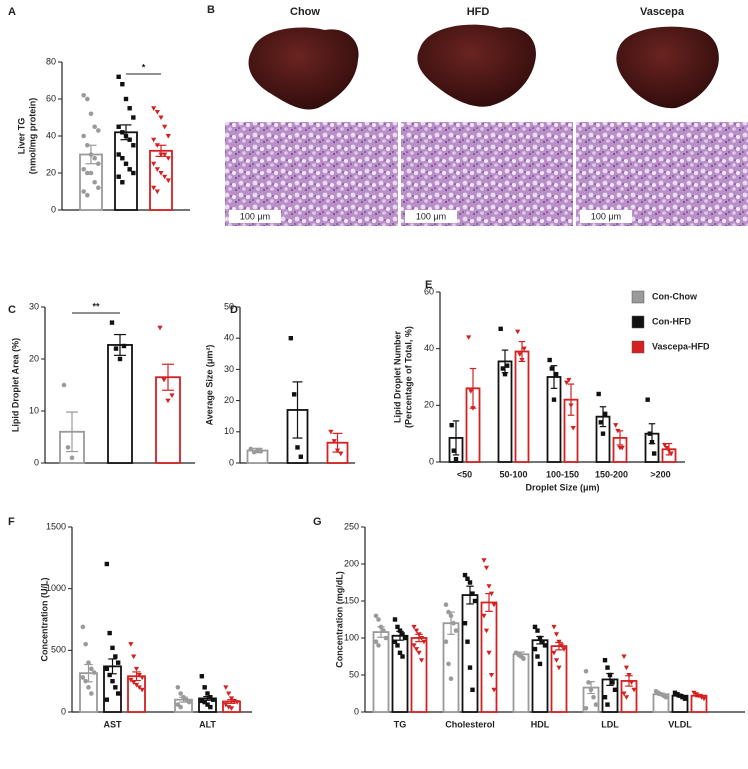 This screenshot has width=748, height=769. I want to click on y-tick-label: 80, so click(51, 61).